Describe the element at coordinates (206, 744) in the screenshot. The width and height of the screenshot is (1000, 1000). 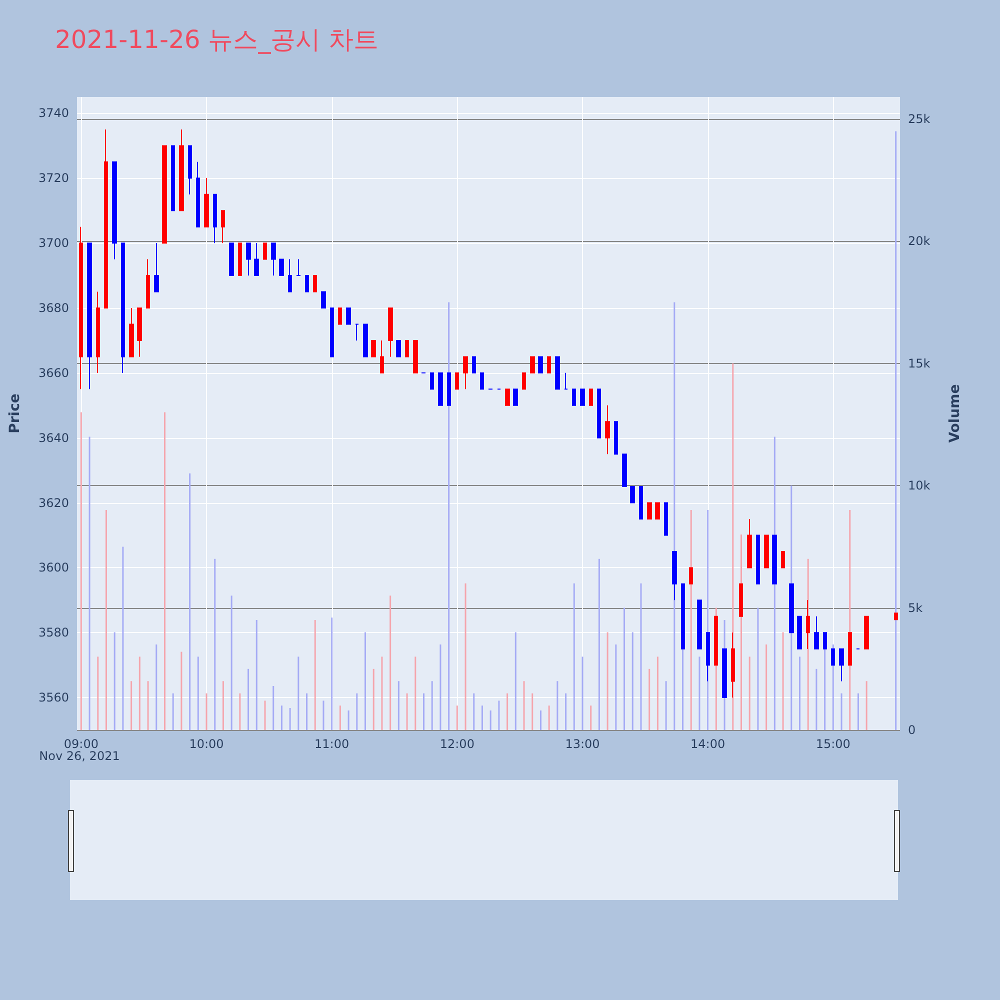
I see `x-tick-label: 10:00` at that location.